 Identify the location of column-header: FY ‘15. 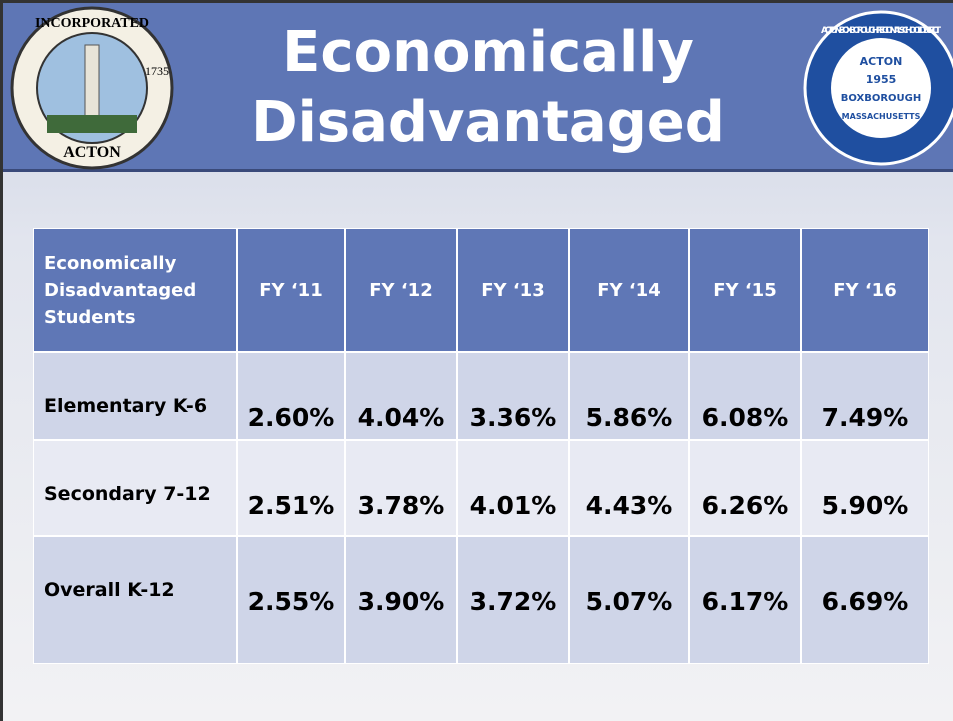
(745, 290).